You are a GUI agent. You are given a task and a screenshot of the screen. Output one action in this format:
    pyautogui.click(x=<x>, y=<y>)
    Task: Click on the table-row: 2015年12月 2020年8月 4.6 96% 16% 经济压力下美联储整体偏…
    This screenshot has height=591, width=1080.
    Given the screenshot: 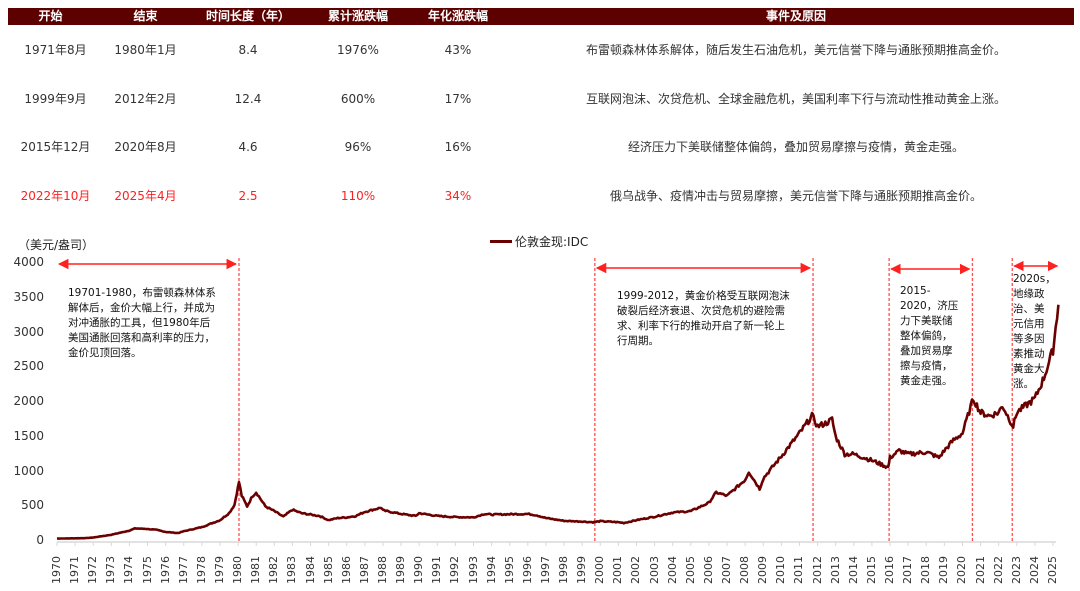 What is the action you would take?
    pyautogui.click(x=541, y=147)
    